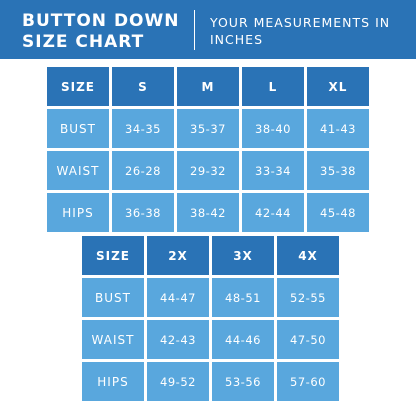 The width and height of the screenshot is (416, 416). I want to click on standard-hips-l: 42-44, so click(273, 212).